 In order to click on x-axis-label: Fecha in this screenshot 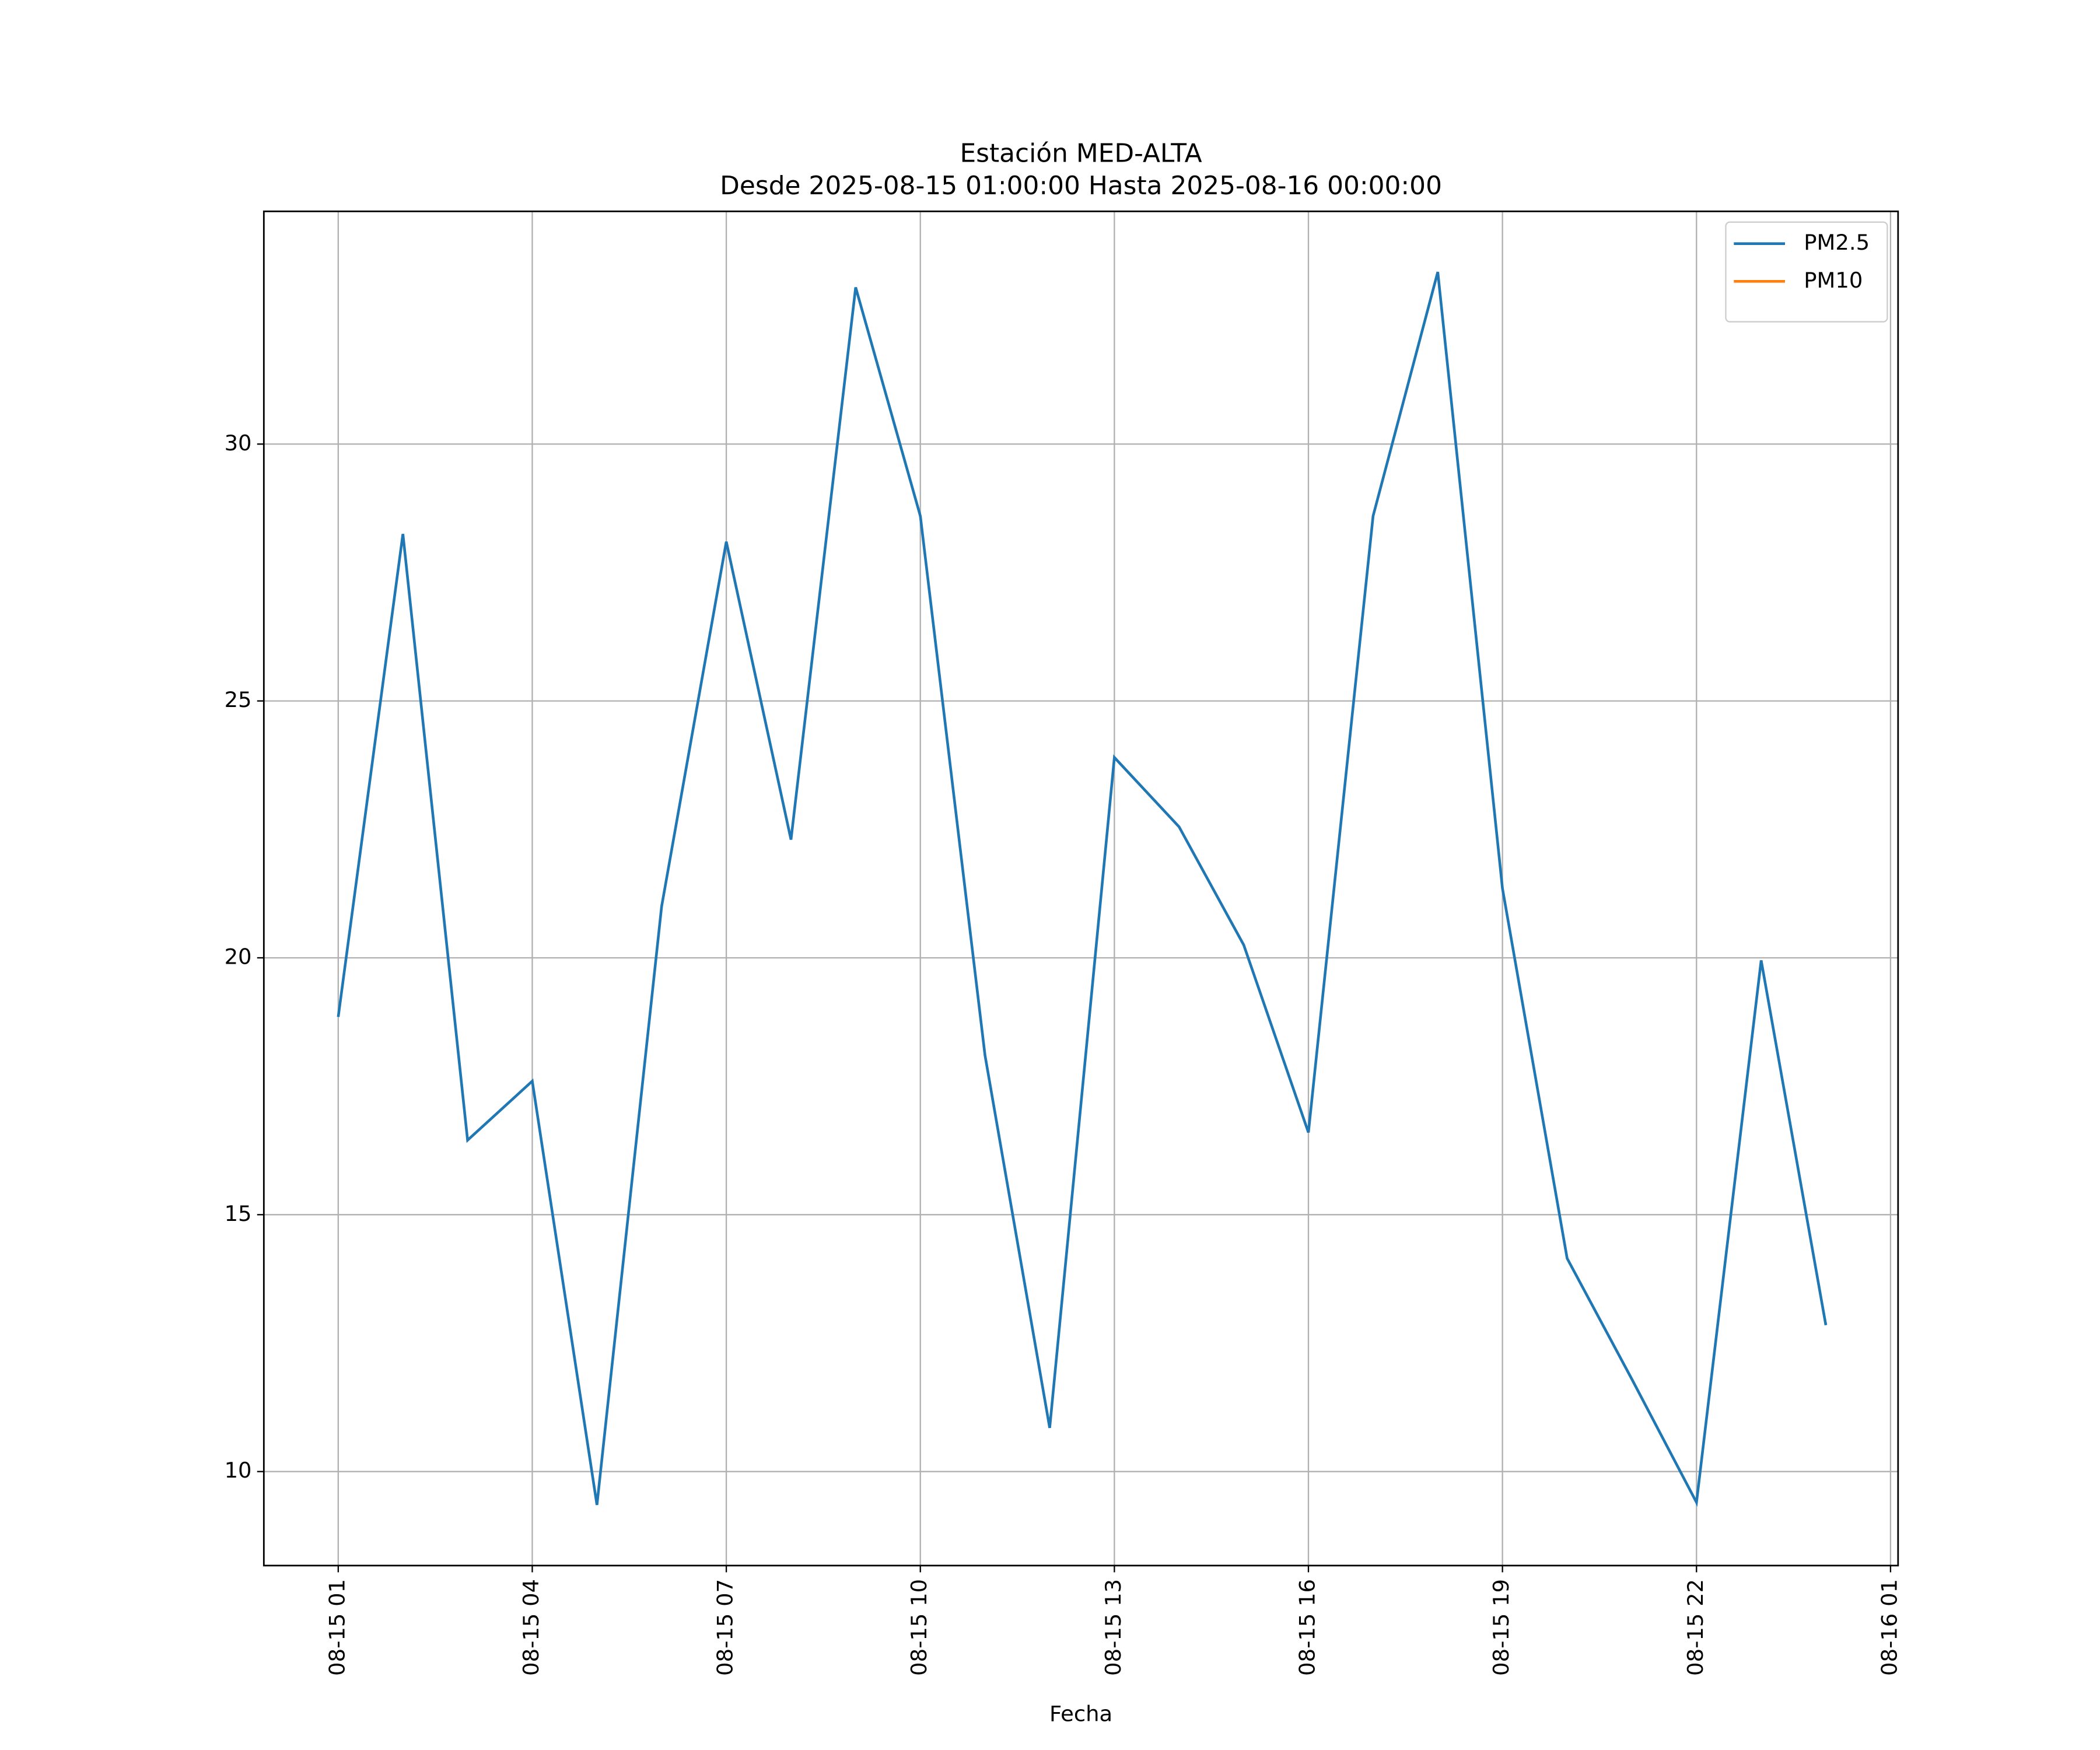, I will do `click(1080, 1714)`.